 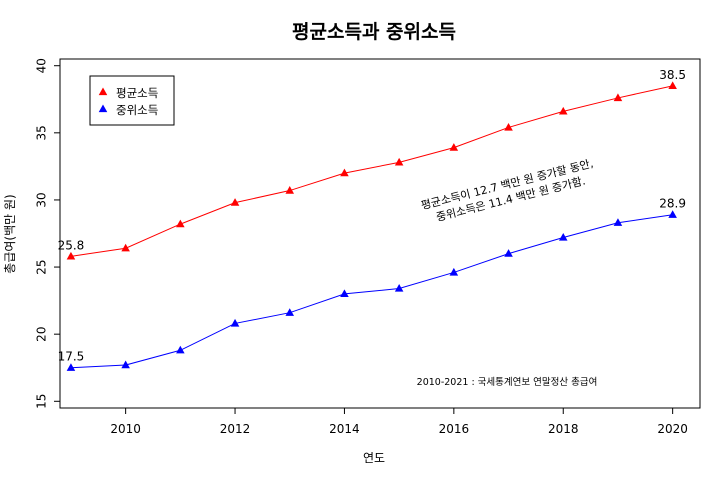 I want to click on y-axis-label: 총급여(백만 원), so click(x=10, y=233).